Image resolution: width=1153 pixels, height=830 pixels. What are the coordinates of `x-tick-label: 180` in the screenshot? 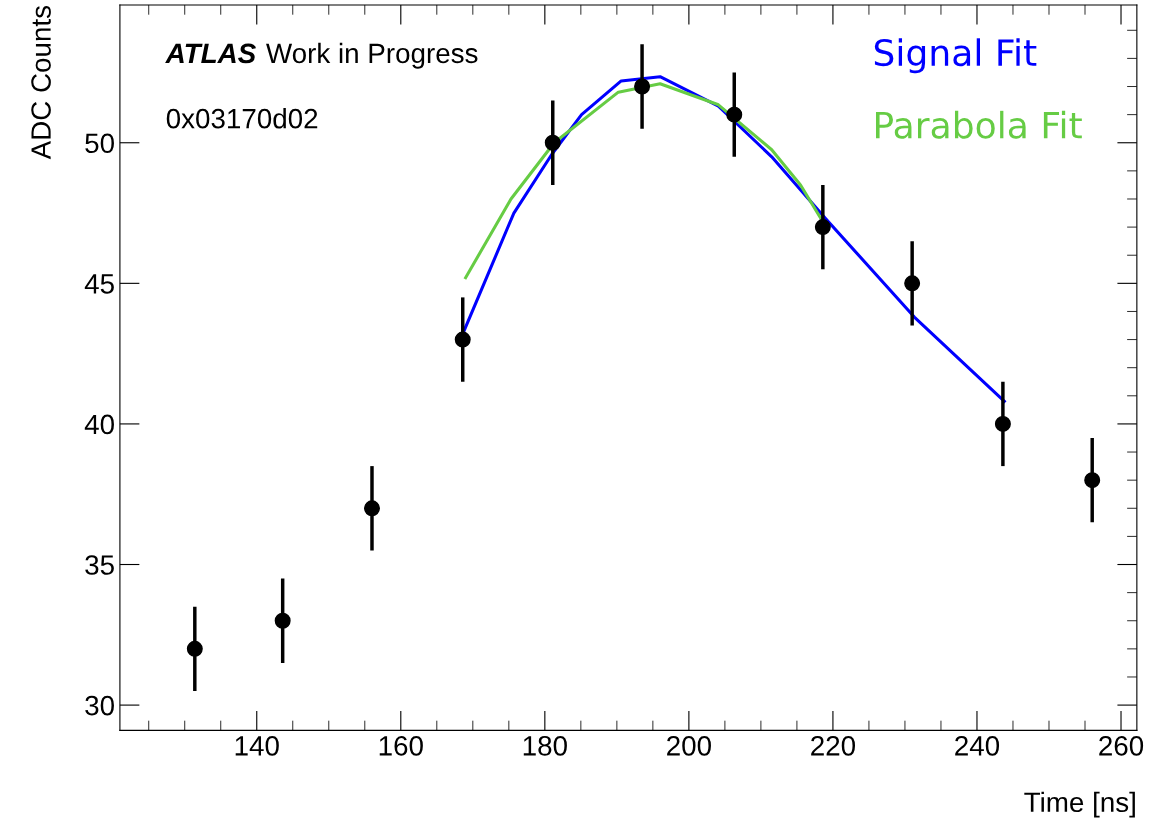 It's located at (545, 745).